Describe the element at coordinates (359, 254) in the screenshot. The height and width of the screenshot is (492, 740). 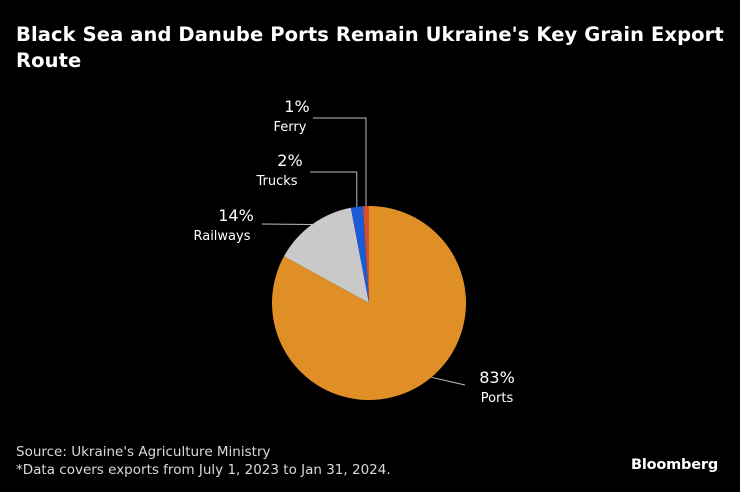
I see `pie-slice-trucks` at that location.